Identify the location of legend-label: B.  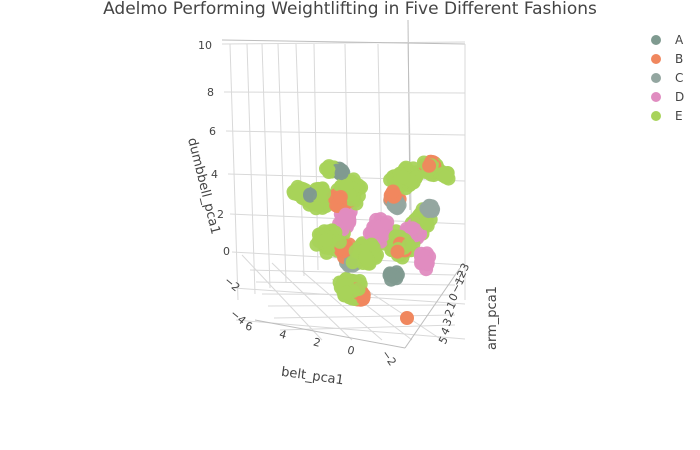
(679, 59).